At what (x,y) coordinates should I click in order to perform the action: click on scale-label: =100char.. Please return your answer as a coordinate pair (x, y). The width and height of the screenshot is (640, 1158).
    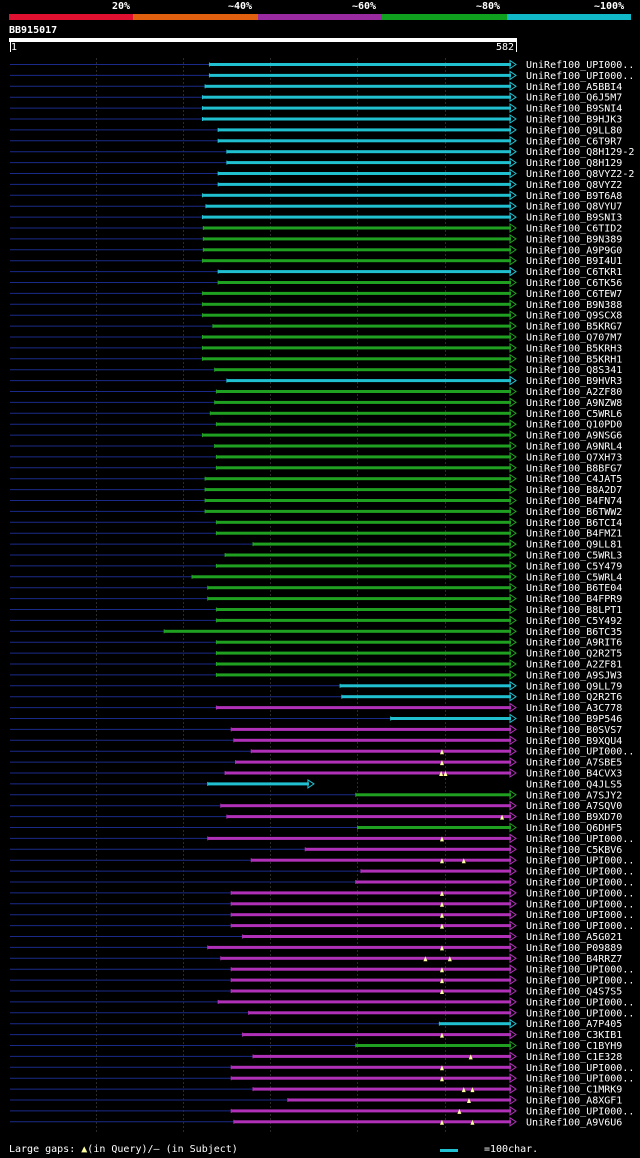
    Looking at the image, I should click on (511, 1149).